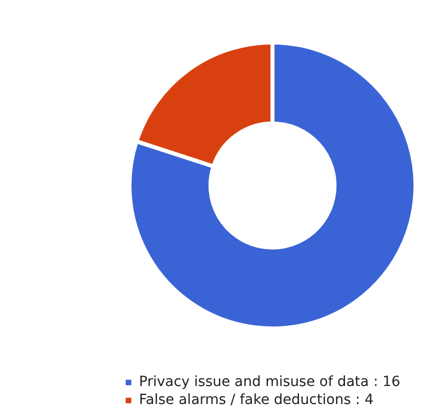 This screenshot has height=416, width=425. What do you see at coordinates (256, 400) in the screenshot?
I see `legend-label: False alarms / fake deductions : 4` at bounding box center [256, 400].